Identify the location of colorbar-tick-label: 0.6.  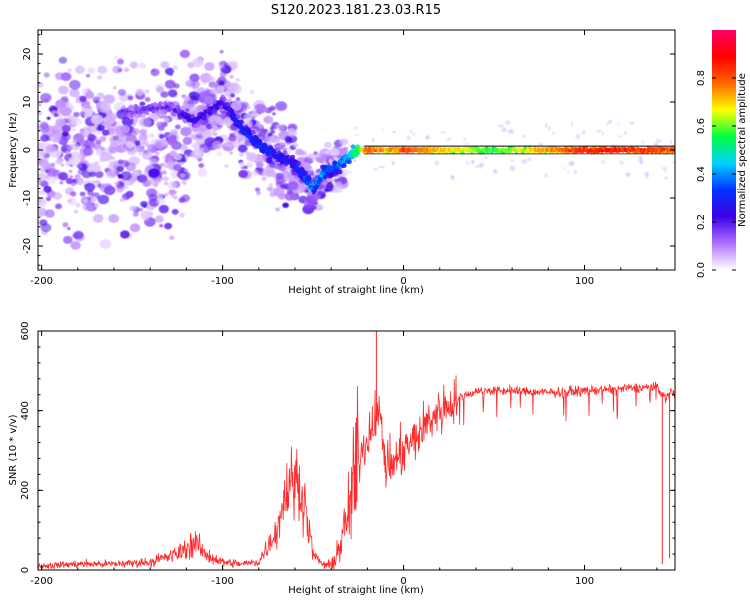
(701, 126).